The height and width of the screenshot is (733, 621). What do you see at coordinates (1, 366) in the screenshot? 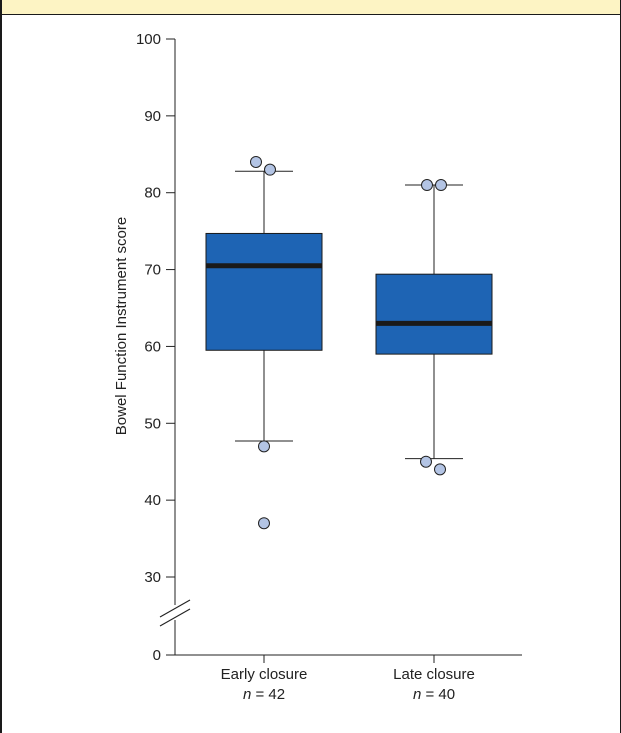
I see `left-border` at bounding box center [1, 366].